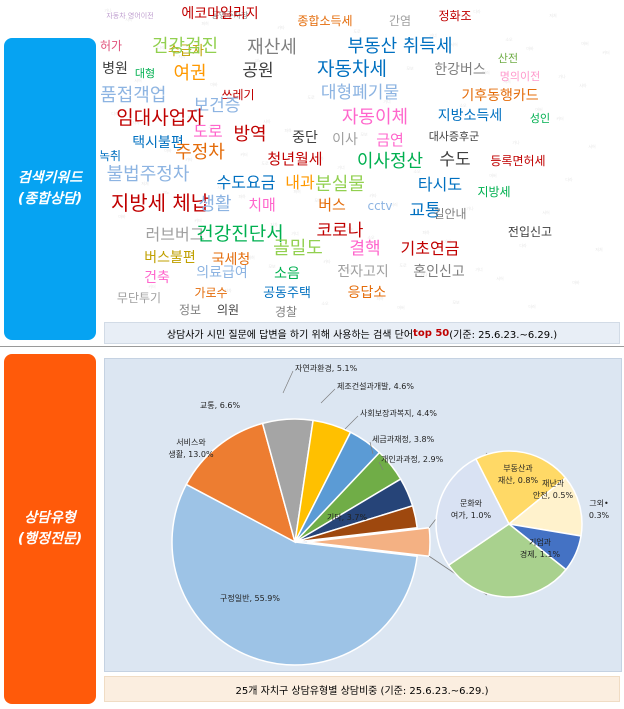 This screenshot has width=624, height=709. What do you see at coordinates (231, 260) in the screenshot?
I see `wordcloud-word: 국세청` at bounding box center [231, 260].